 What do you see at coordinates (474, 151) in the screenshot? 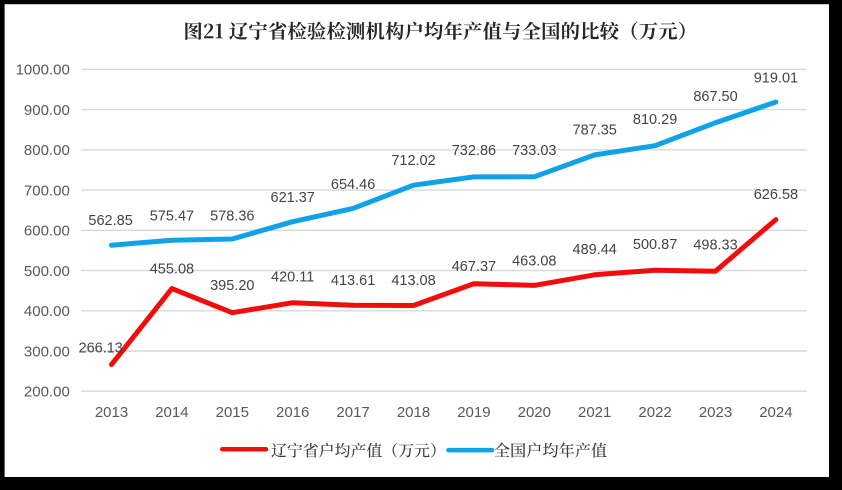
I see `svg-text: 732.86` at bounding box center [474, 151].